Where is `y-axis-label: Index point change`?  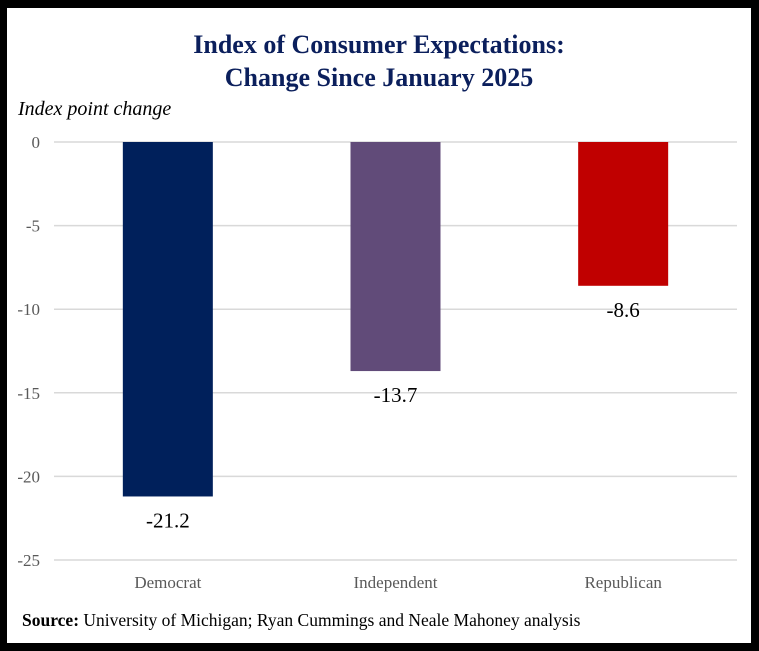 y-axis-label: Index point change is located at coordinates (95, 109).